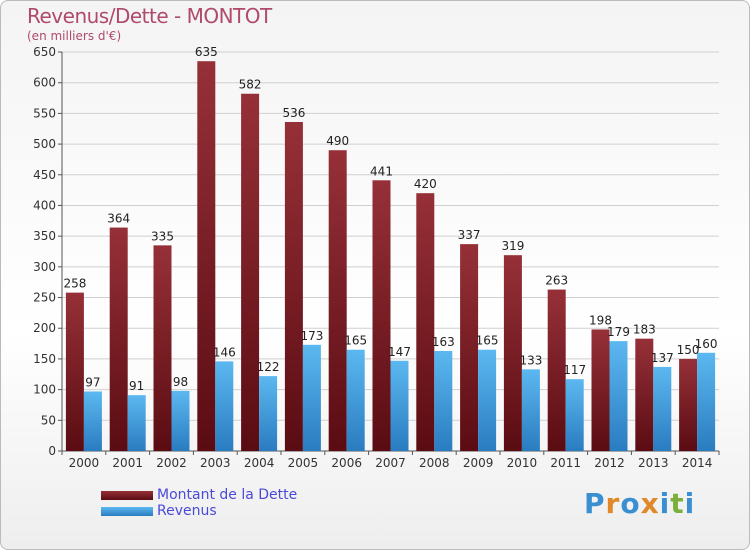 The width and height of the screenshot is (750, 550). What do you see at coordinates (618, 332) in the screenshot?
I see `value-label-revenue: 179` at bounding box center [618, 332].